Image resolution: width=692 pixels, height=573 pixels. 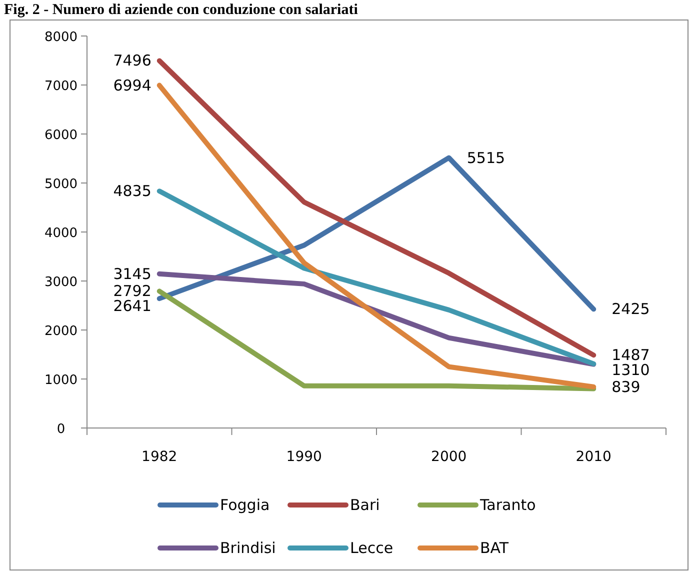 What do you see at coordinates (486, 157) in the screenshot?
I see `data-label: 5515` at bounding box center [486, 157].